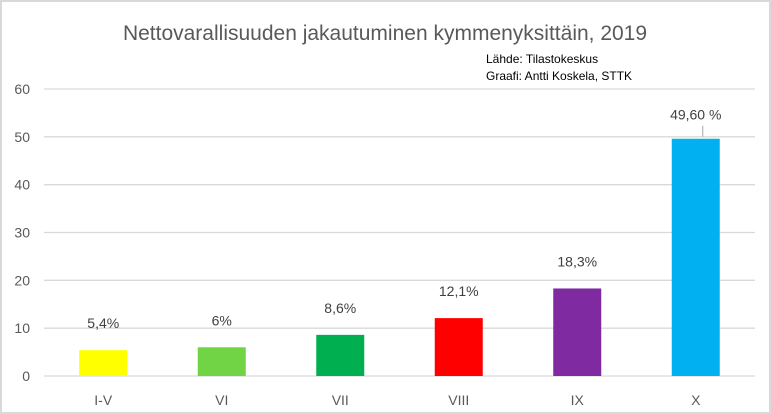  I want to click on y-tick-label: 60, so click(22, 89).